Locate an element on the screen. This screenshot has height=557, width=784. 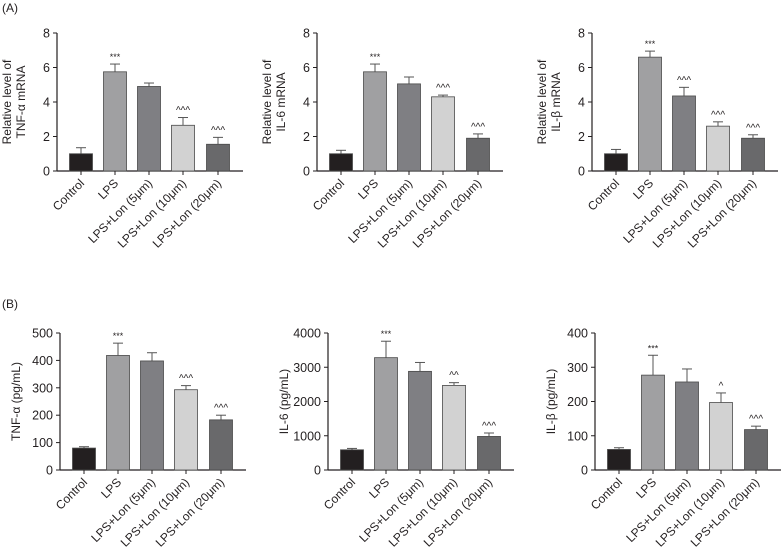
significance-label: ^ is located at coordinates (721, 386).